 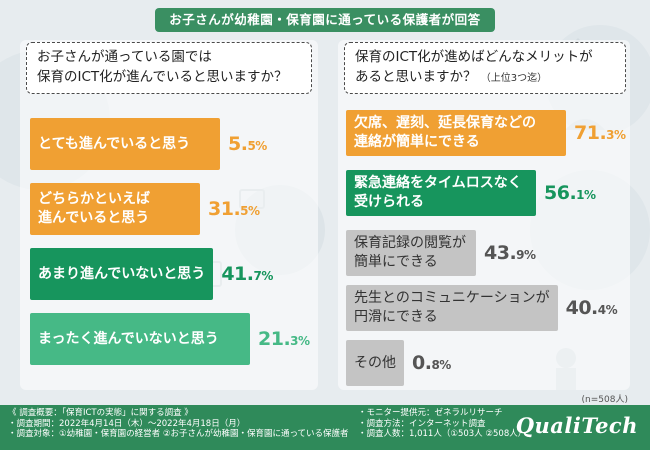 I want to click on footer-line: ・調査人数：1,011人（①503人 ②508人）, so click(x=442, y=434).